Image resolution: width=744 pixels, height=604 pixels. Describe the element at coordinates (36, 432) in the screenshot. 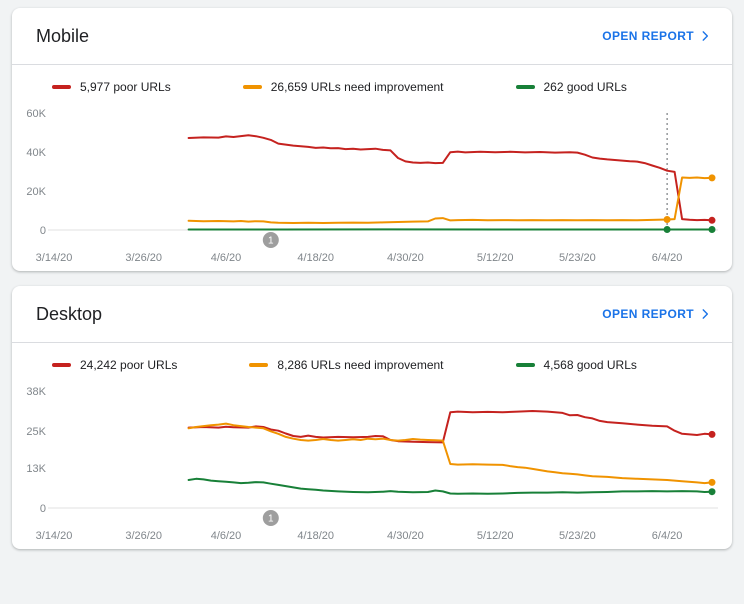

I see `y-axis-tick-label: 25K` at that location.